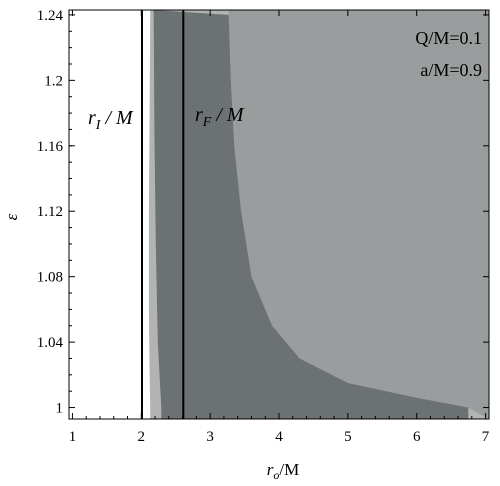 The width and height of the screenshot is (500, 486). What do you see at coordinates (486, 437) in the screenshot?
I see `x-tick-label: 7` at bounding box center [486, 437].